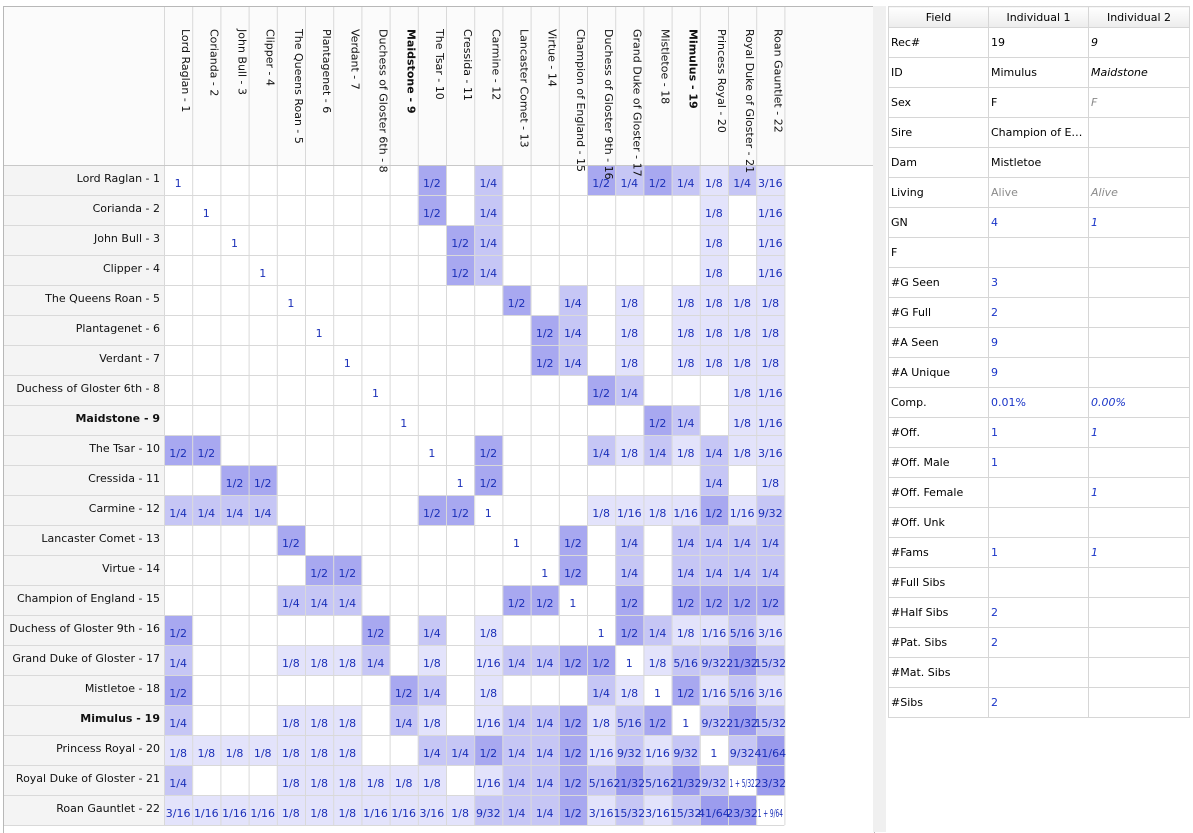 The image size is (1193, 833). What do you see at coordinates (721, 81) in the screenshot?
I see `matrix-column-header: Princess Royal - 20` at bounding box center [721, 81].